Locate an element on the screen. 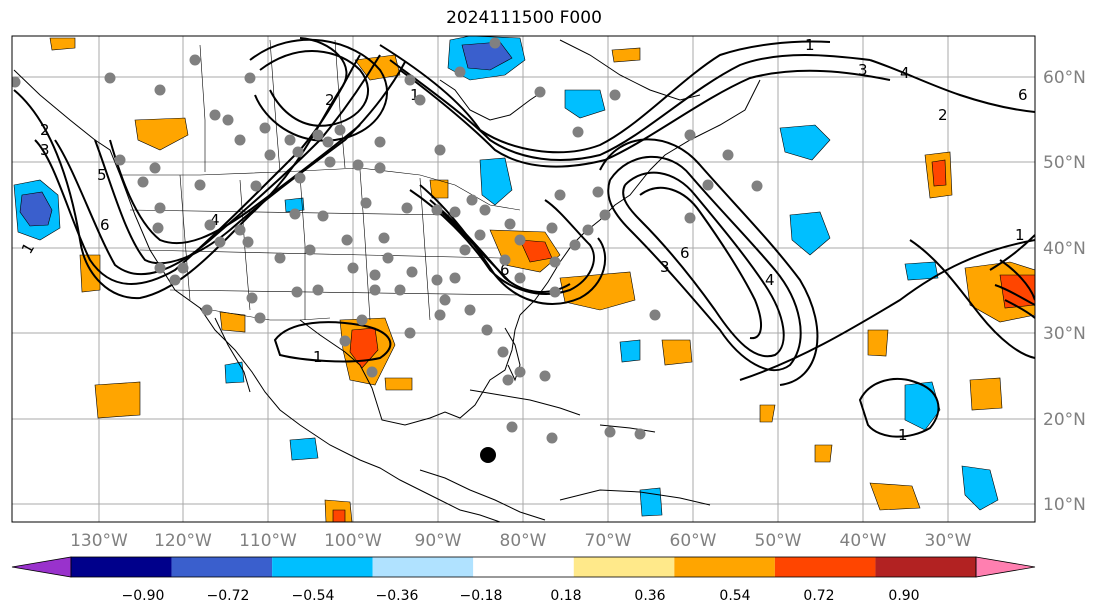 The width and height of the screenshot is (1105, 615). labrador is located at coordinates (630, 70).